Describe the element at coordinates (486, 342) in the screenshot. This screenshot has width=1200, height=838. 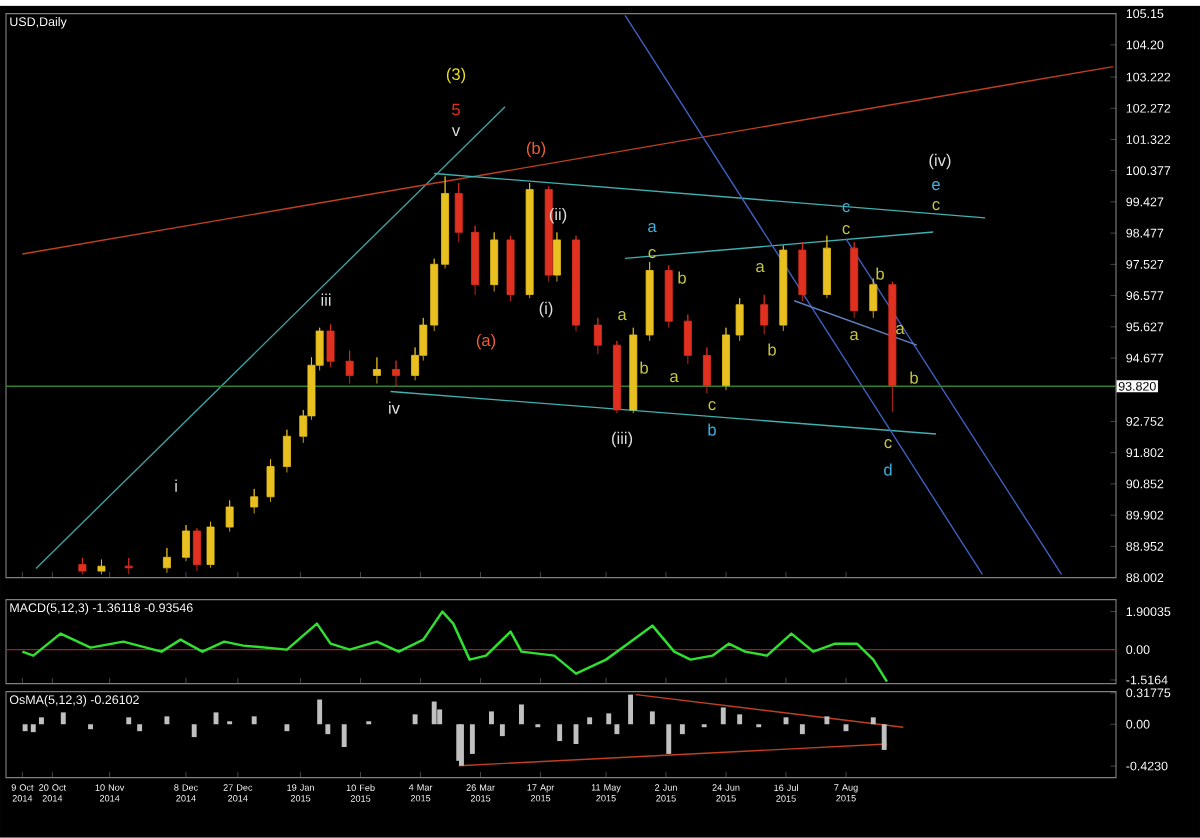
I see `annotation: (a)` at that location.